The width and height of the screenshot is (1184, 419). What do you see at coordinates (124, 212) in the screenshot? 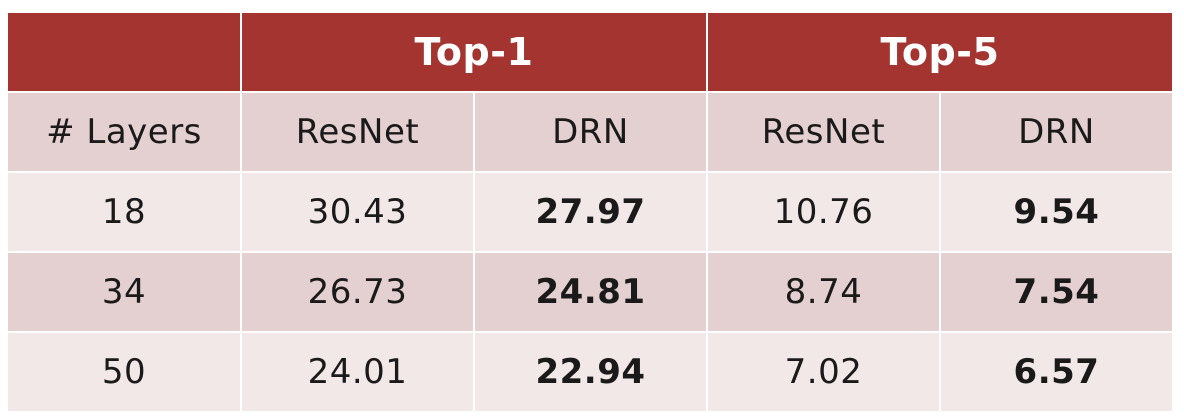
I see `table-row-cell-layers: 18` at bounding box center [124, 212].